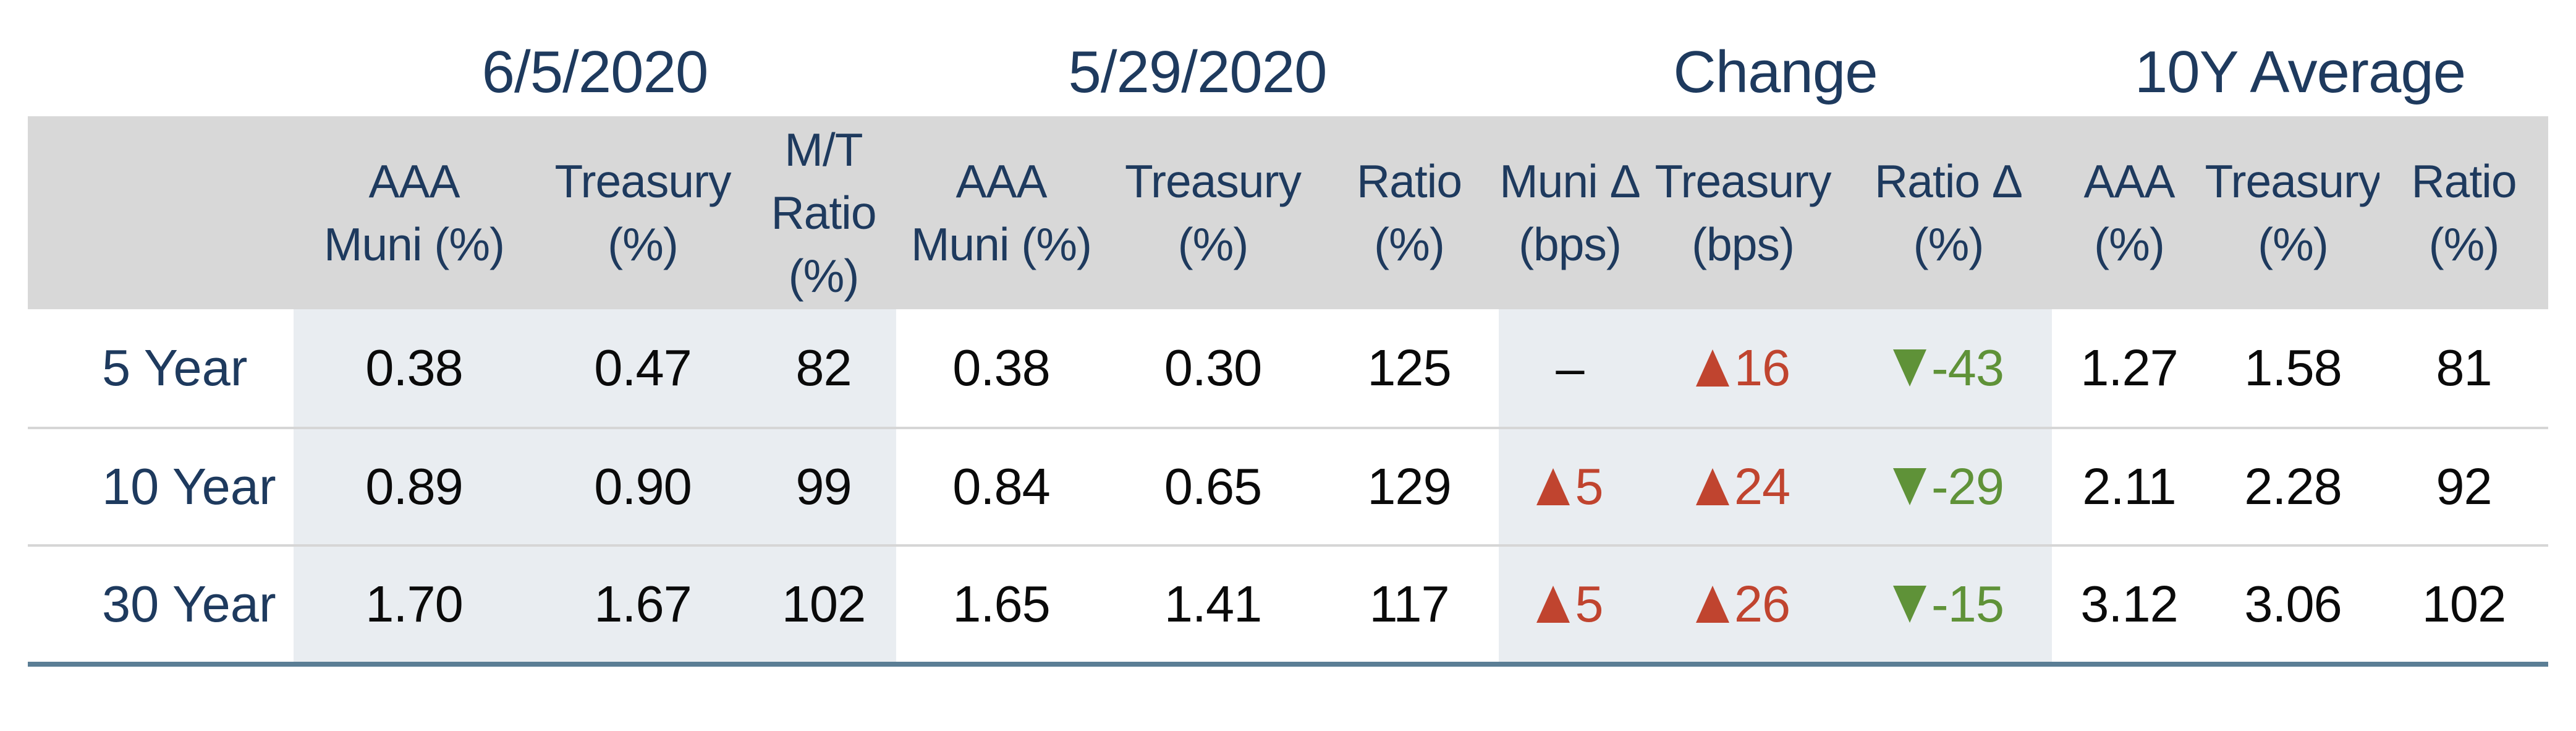  What do you see at coordinates (1948, 212) in the screenshot?
I see `col-header-ratio-delta: Ratio Δ (%)` at bounding box center [1948, 212].